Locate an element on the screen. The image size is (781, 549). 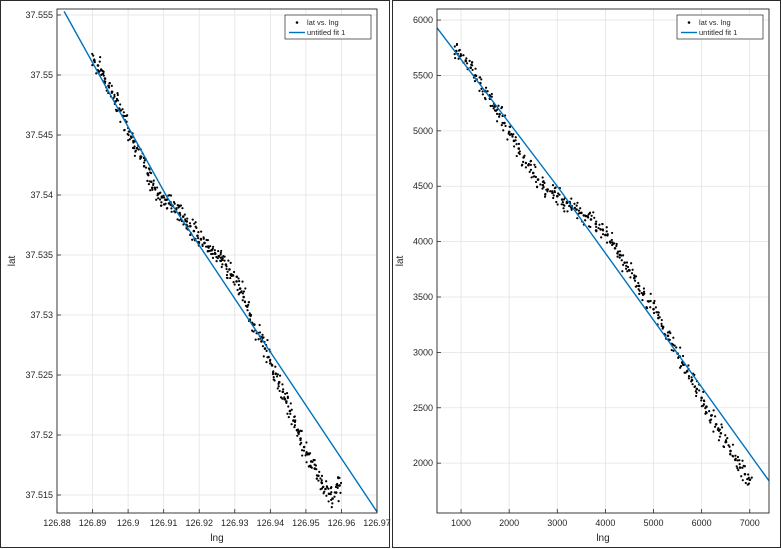
x-tick-label: 5000 is located at coordinates (654, 523).